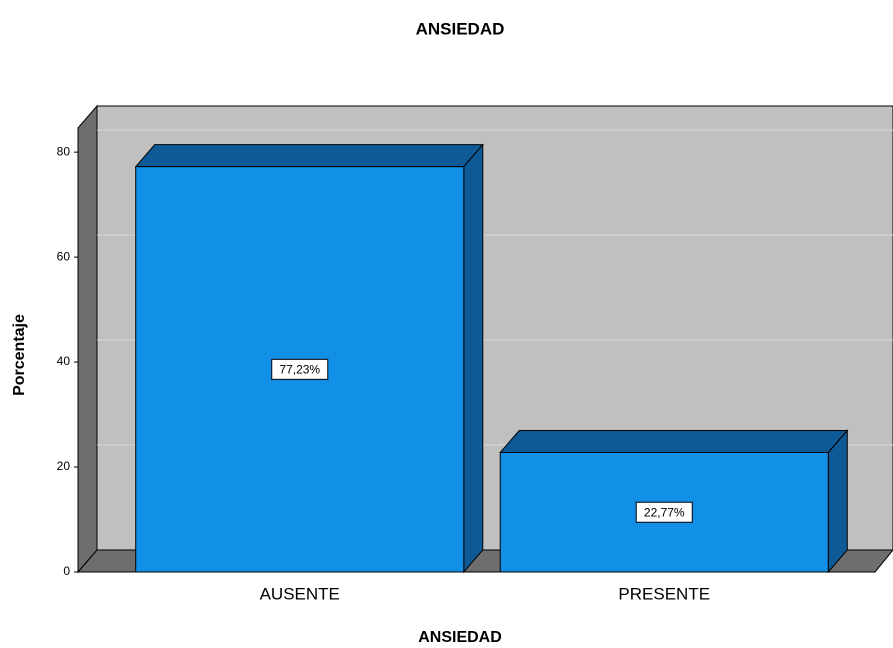 Image resolution: width=893 pixels, height=648 pixels. What do you see at coordinates (64, 361) in the screenshot?
I see `y-tick-label: 40` at bounding box center [64, 361].